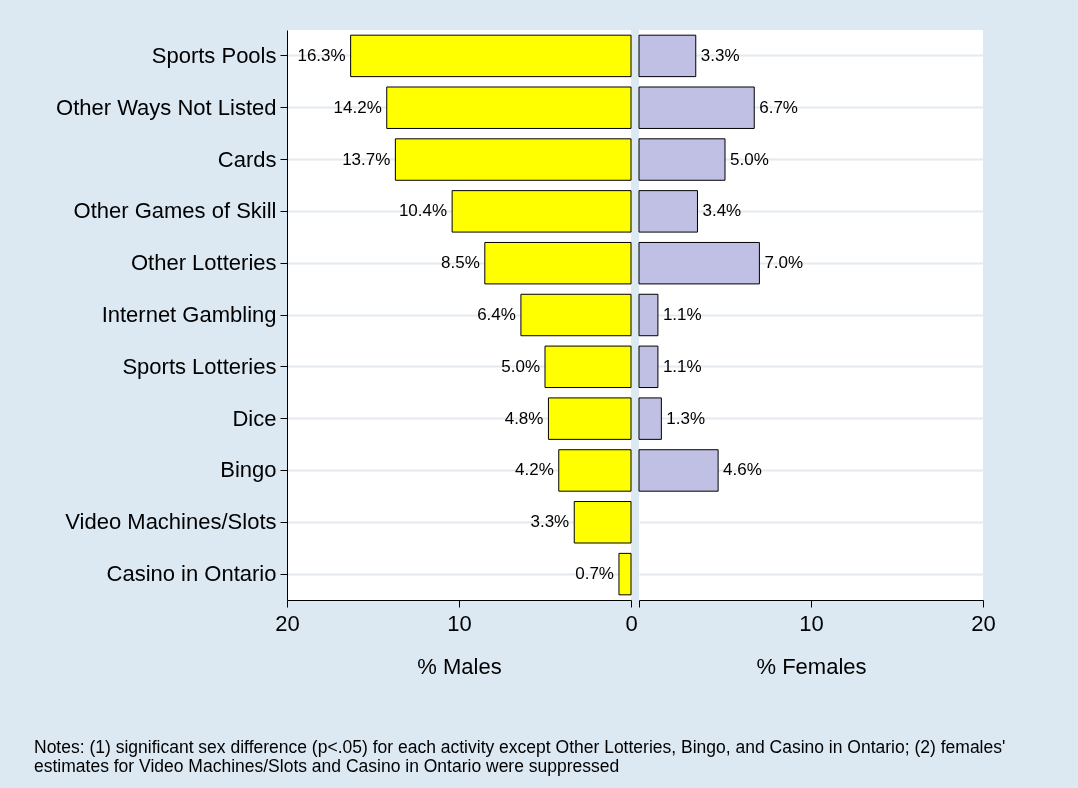 The height and width of the screenshot is (788, 1078). Describe the element at coordinates (254, 418) in the screenshot. I see `y-tick-label: Dice` at that location.